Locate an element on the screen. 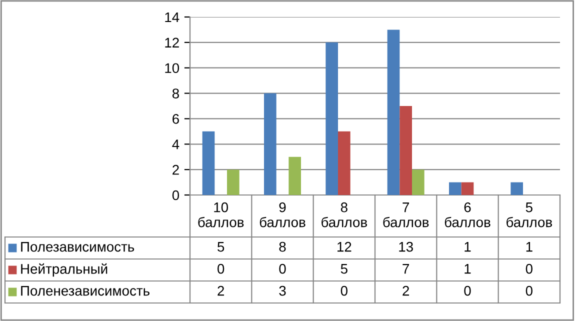 The height and width of the screenshot is (321, 575). data-label: 7 is located at coordinates (405, 269).